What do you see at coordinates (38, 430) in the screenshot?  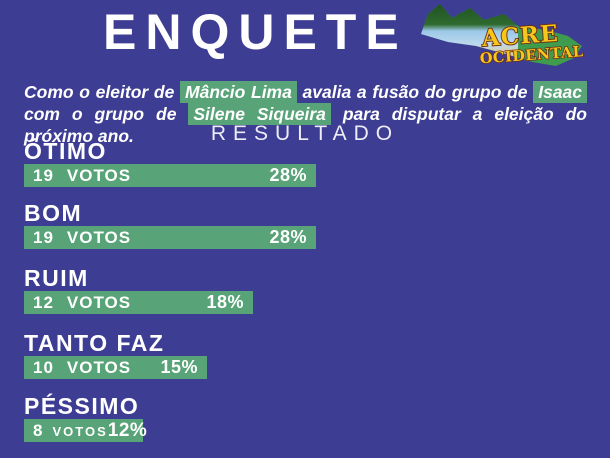 I see `votes-count: 8` at bounding box center [38, 430].